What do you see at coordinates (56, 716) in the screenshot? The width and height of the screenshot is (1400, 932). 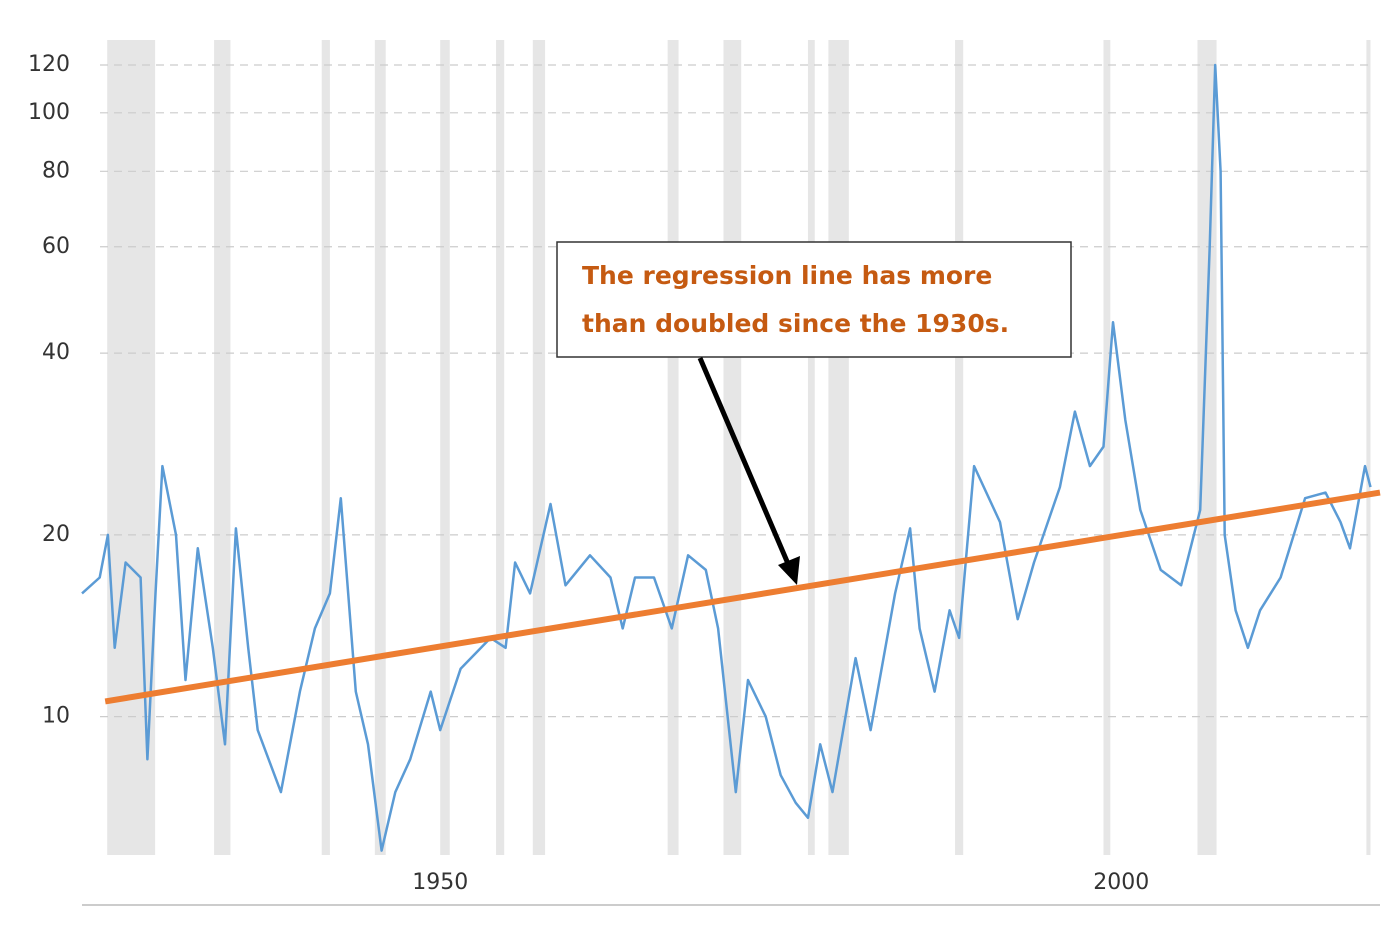 I see `y-tick-label: 10` at bounding box center [56, 716].